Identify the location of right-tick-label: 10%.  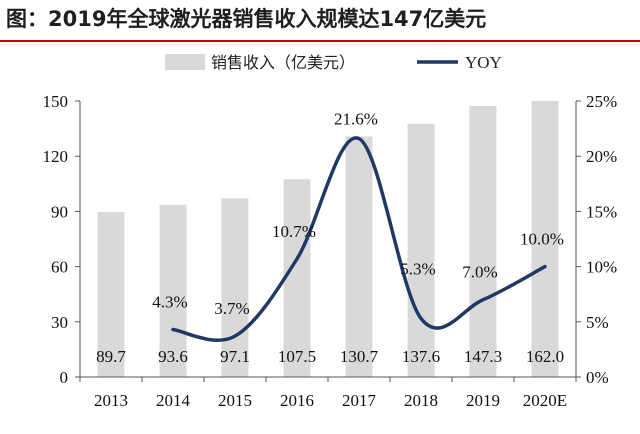
(601, 267).